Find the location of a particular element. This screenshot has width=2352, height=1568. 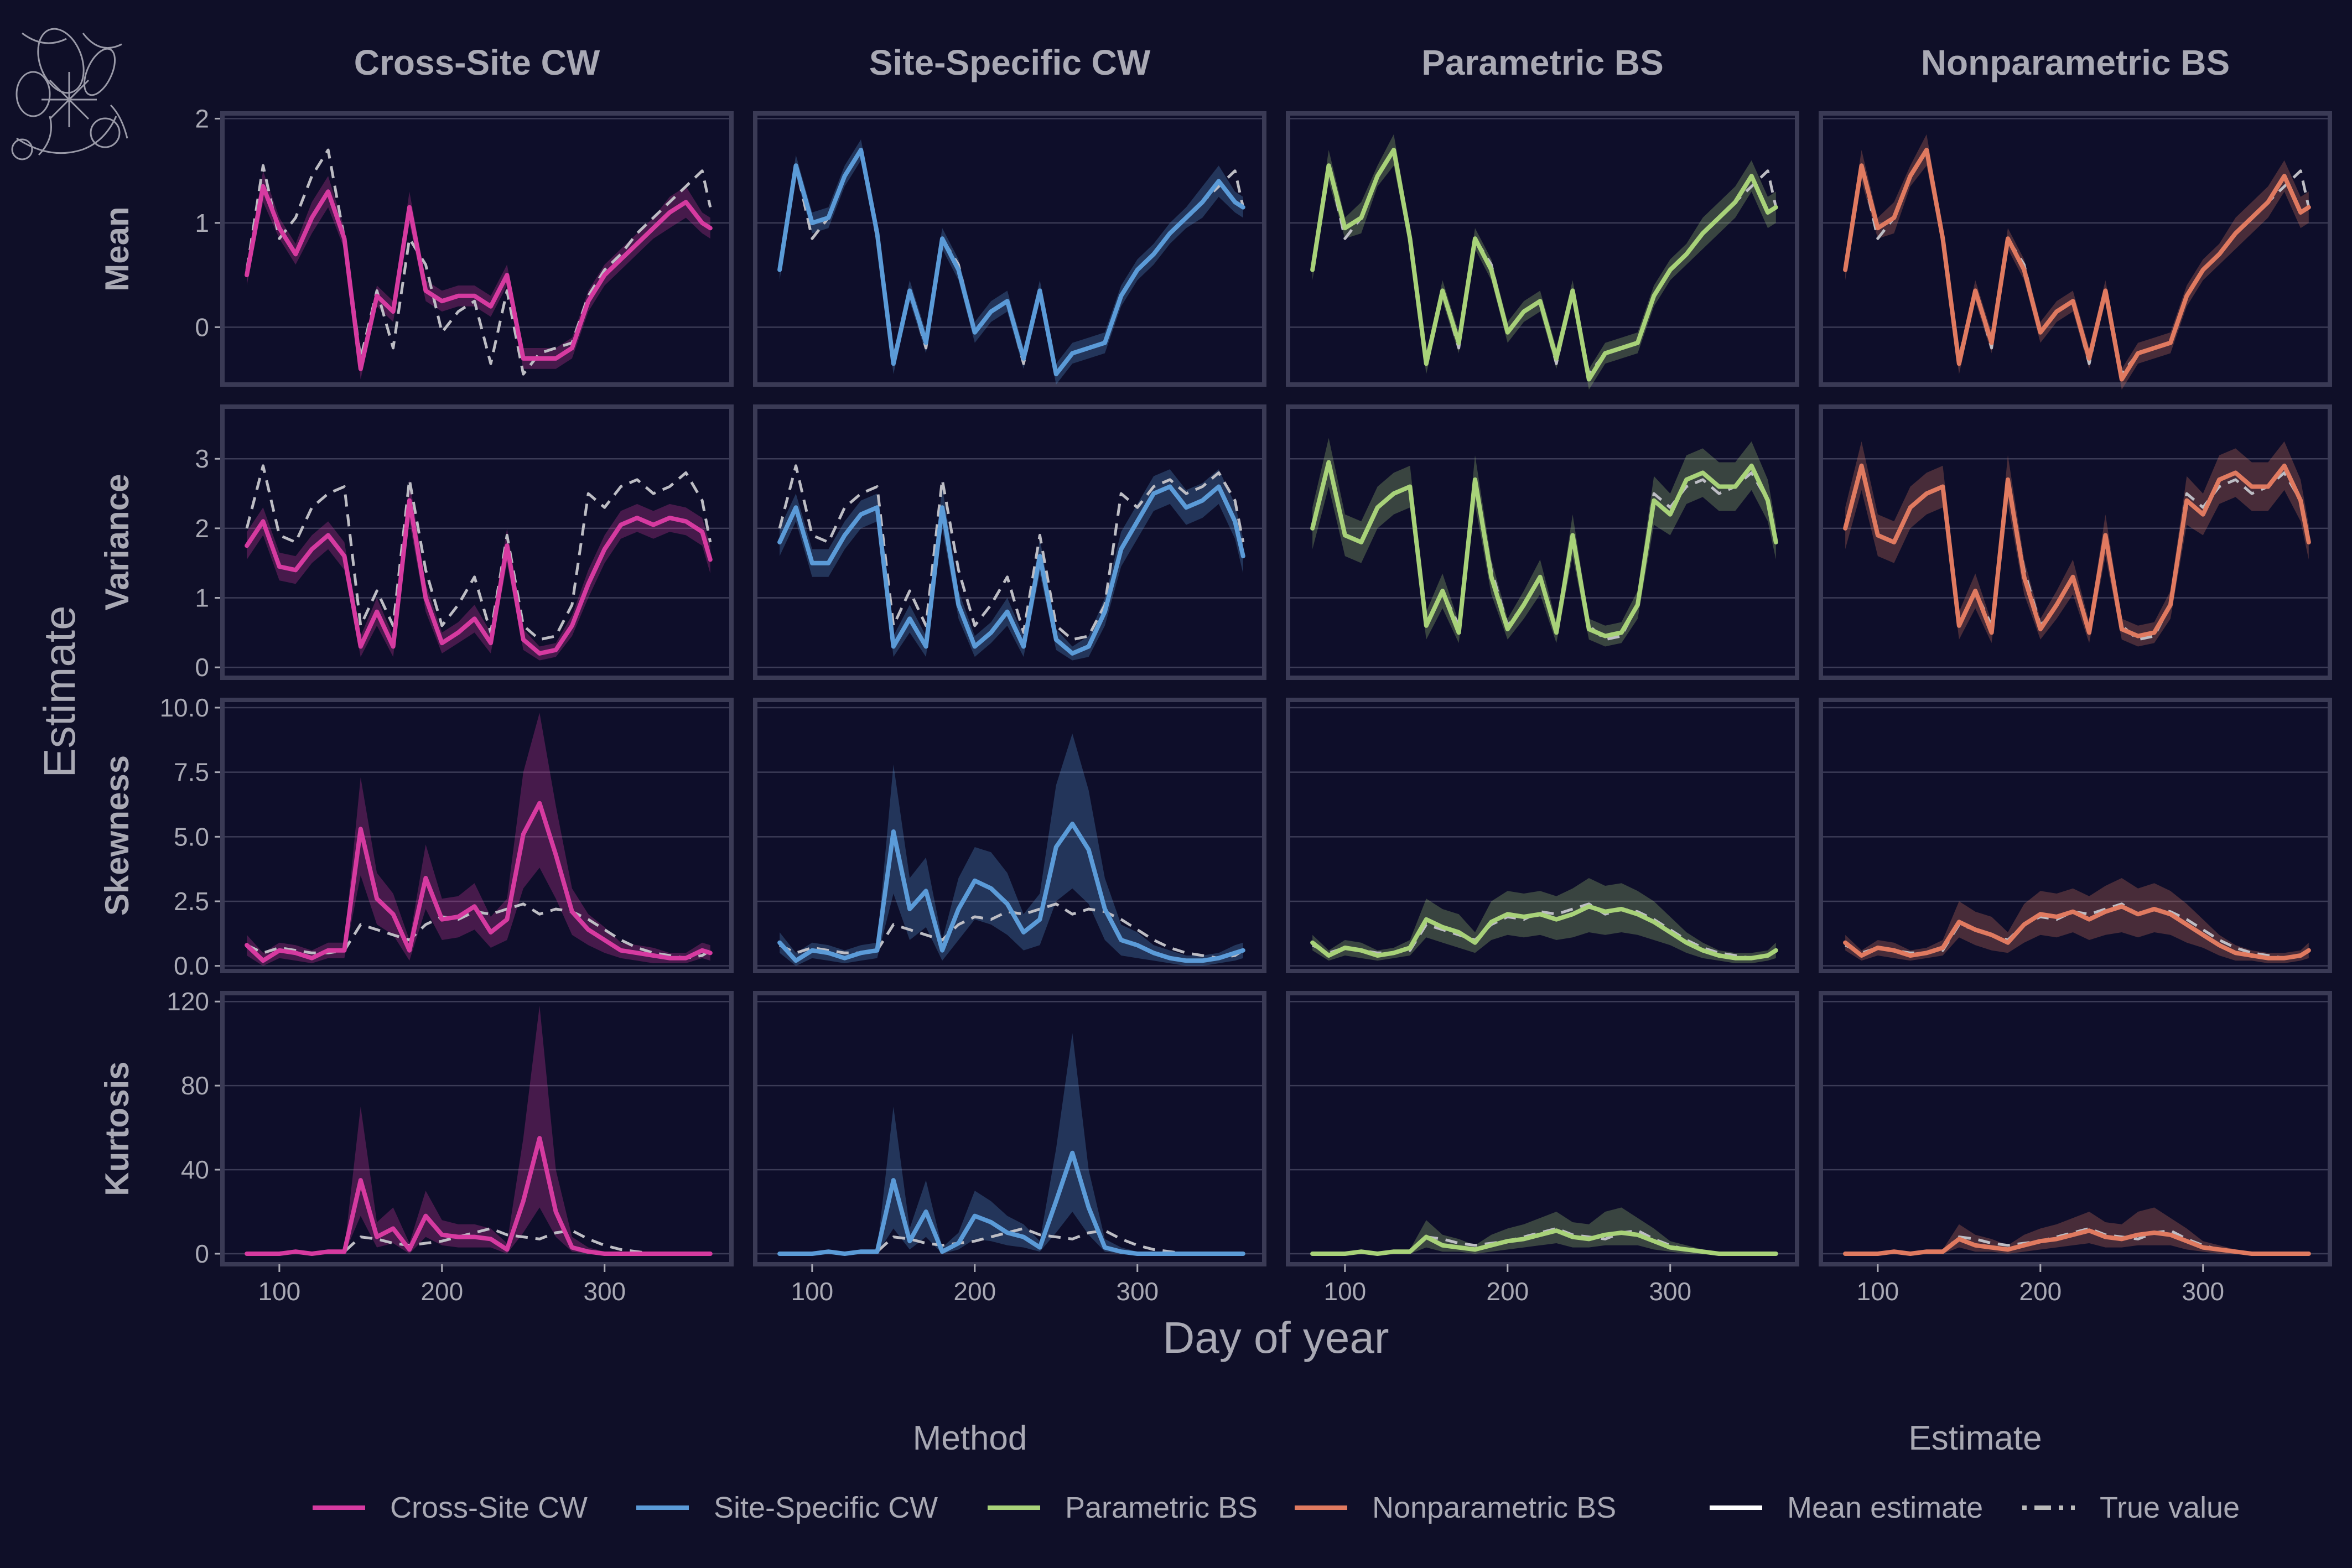

legend-label: True value is located at coordinates (2170, 1508).